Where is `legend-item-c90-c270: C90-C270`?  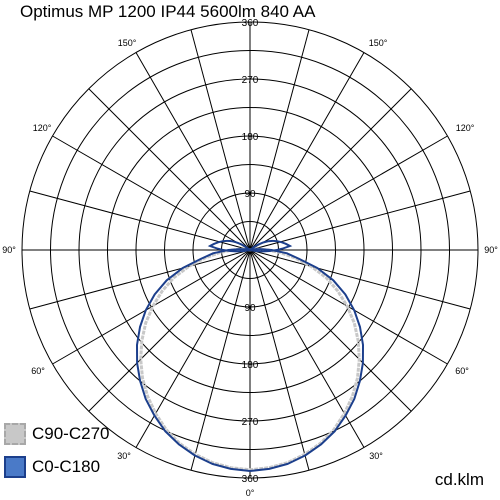
legend-item-c90-c270: C90-C270 is located at coordinates (57, 434).